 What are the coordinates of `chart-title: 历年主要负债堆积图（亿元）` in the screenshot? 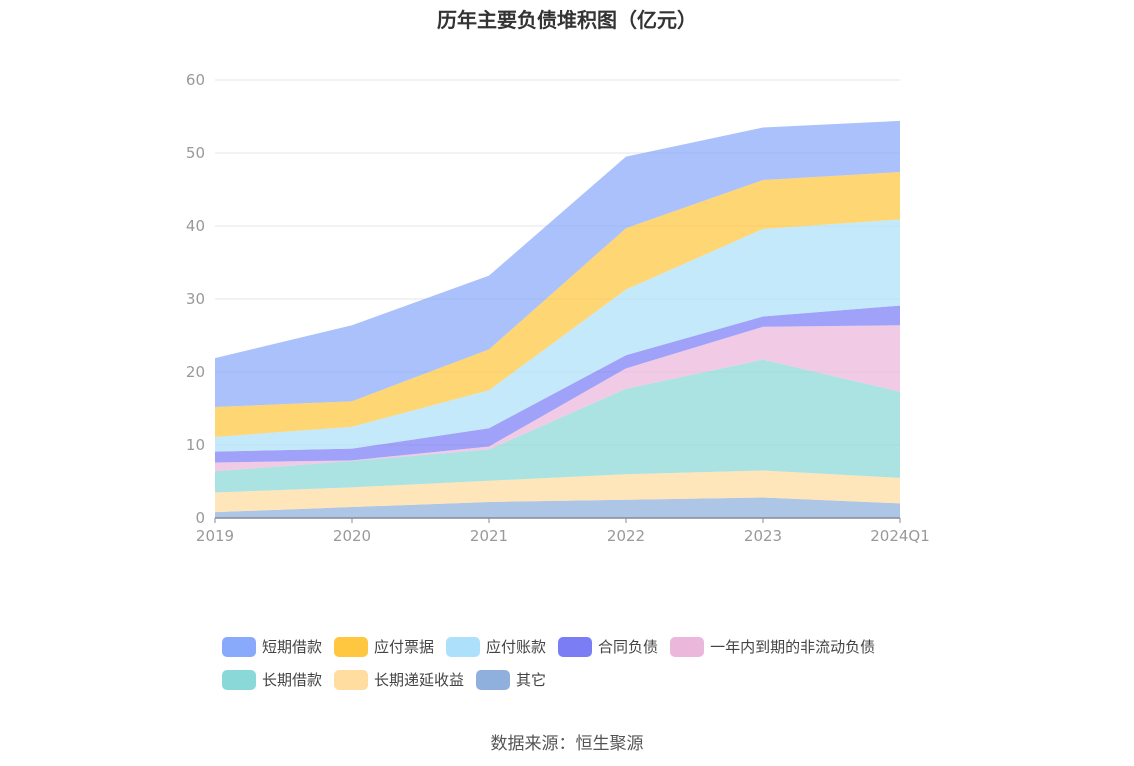 It's located at (567, 20).